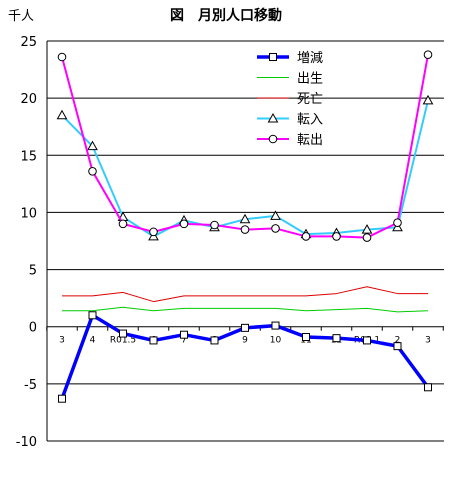 This screenshot has height=481, width=453. What do you see at coordinates (28, 42) in the screenshot?
I see `y-tick-label: 25` at bounding box center [28, 42].